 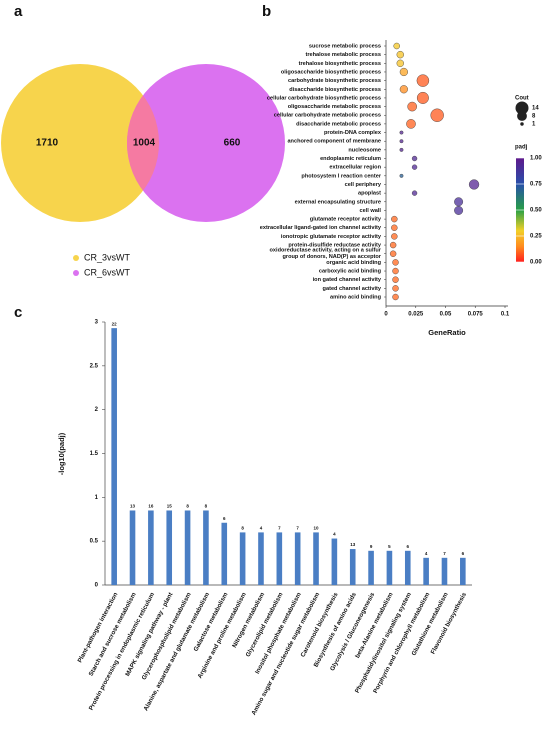 I want to click on colorbar-label: 0.00, so click(x=536, y=263).